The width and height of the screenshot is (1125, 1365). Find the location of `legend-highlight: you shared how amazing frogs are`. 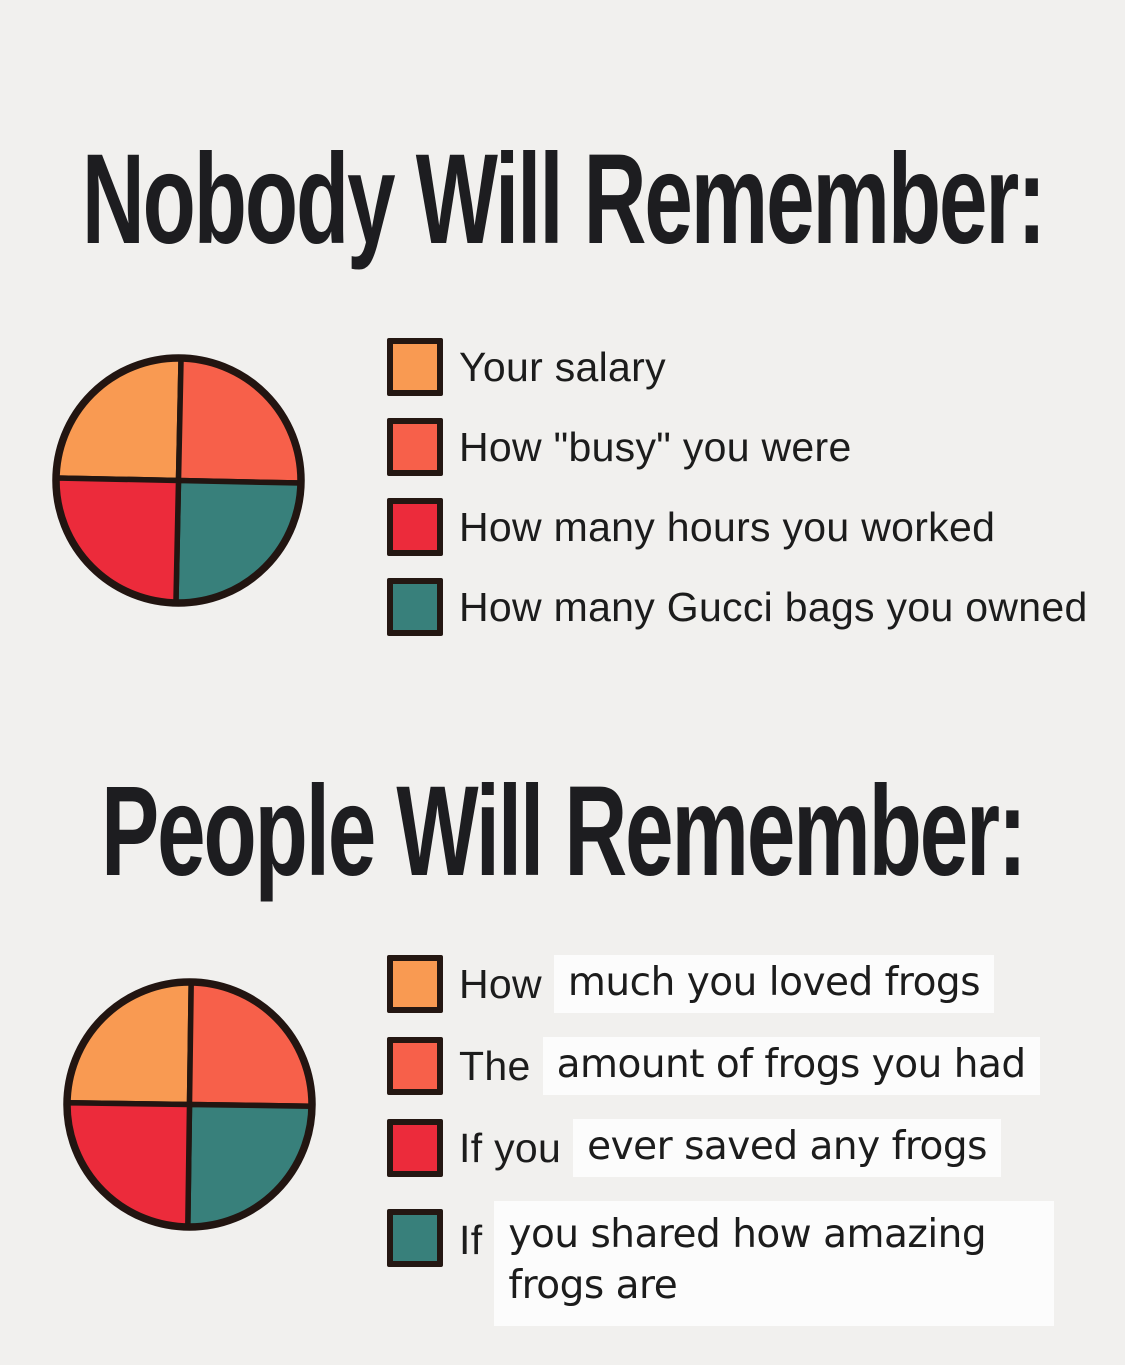

legend-highlight: you shared how amazing frogs are is located at coordinates (774, 1263).